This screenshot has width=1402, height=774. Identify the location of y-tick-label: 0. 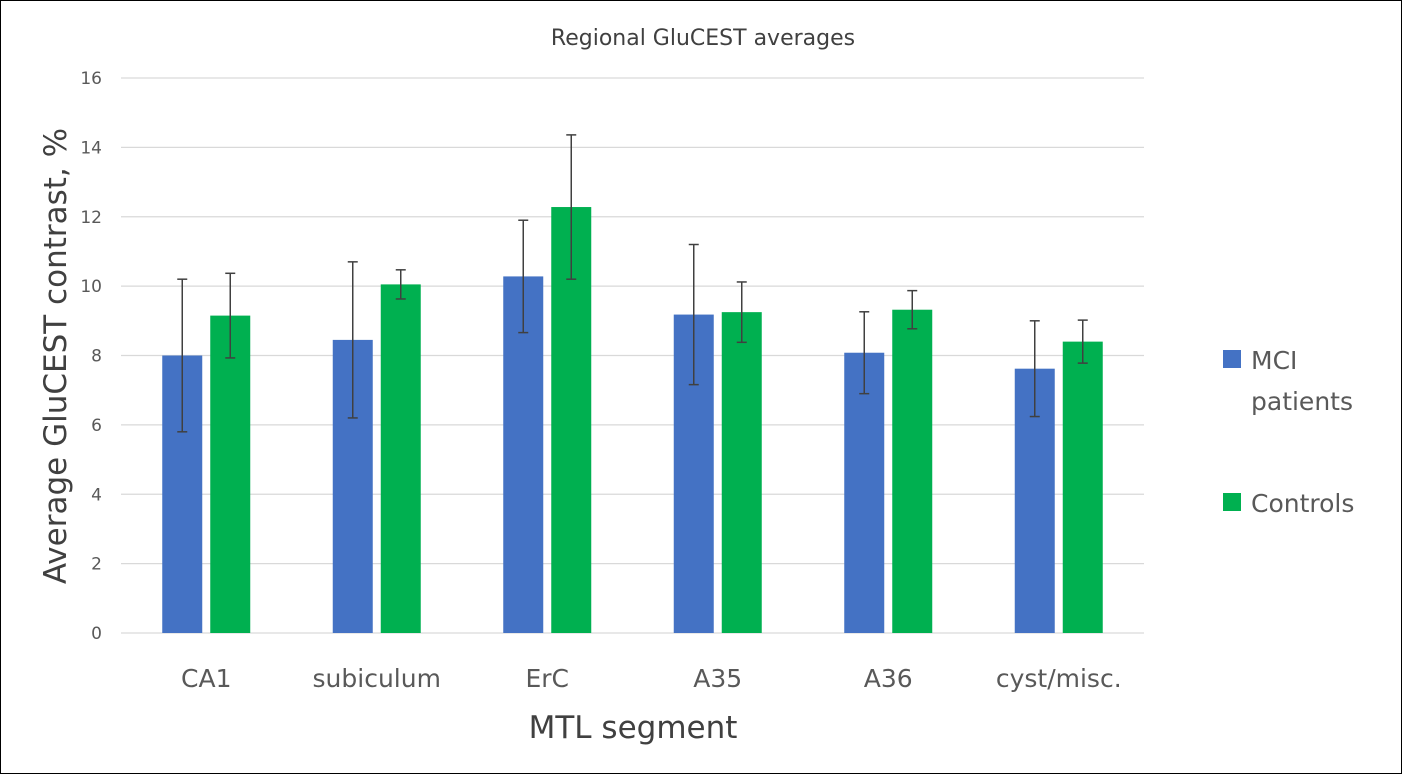
(96, 634).